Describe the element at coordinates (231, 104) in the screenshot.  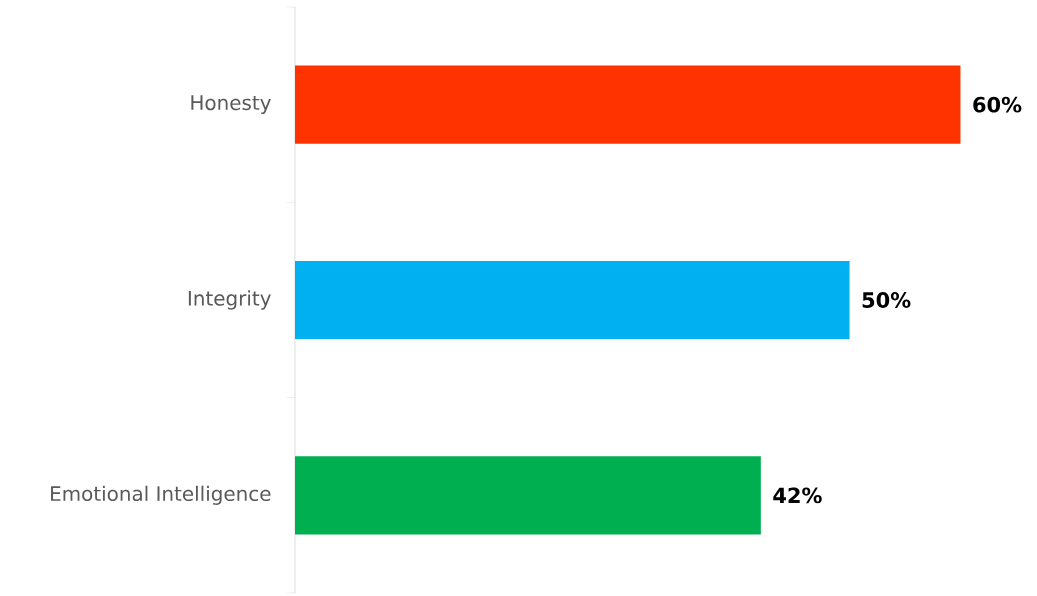
I see `y-tick-label: Honesty` at that location.